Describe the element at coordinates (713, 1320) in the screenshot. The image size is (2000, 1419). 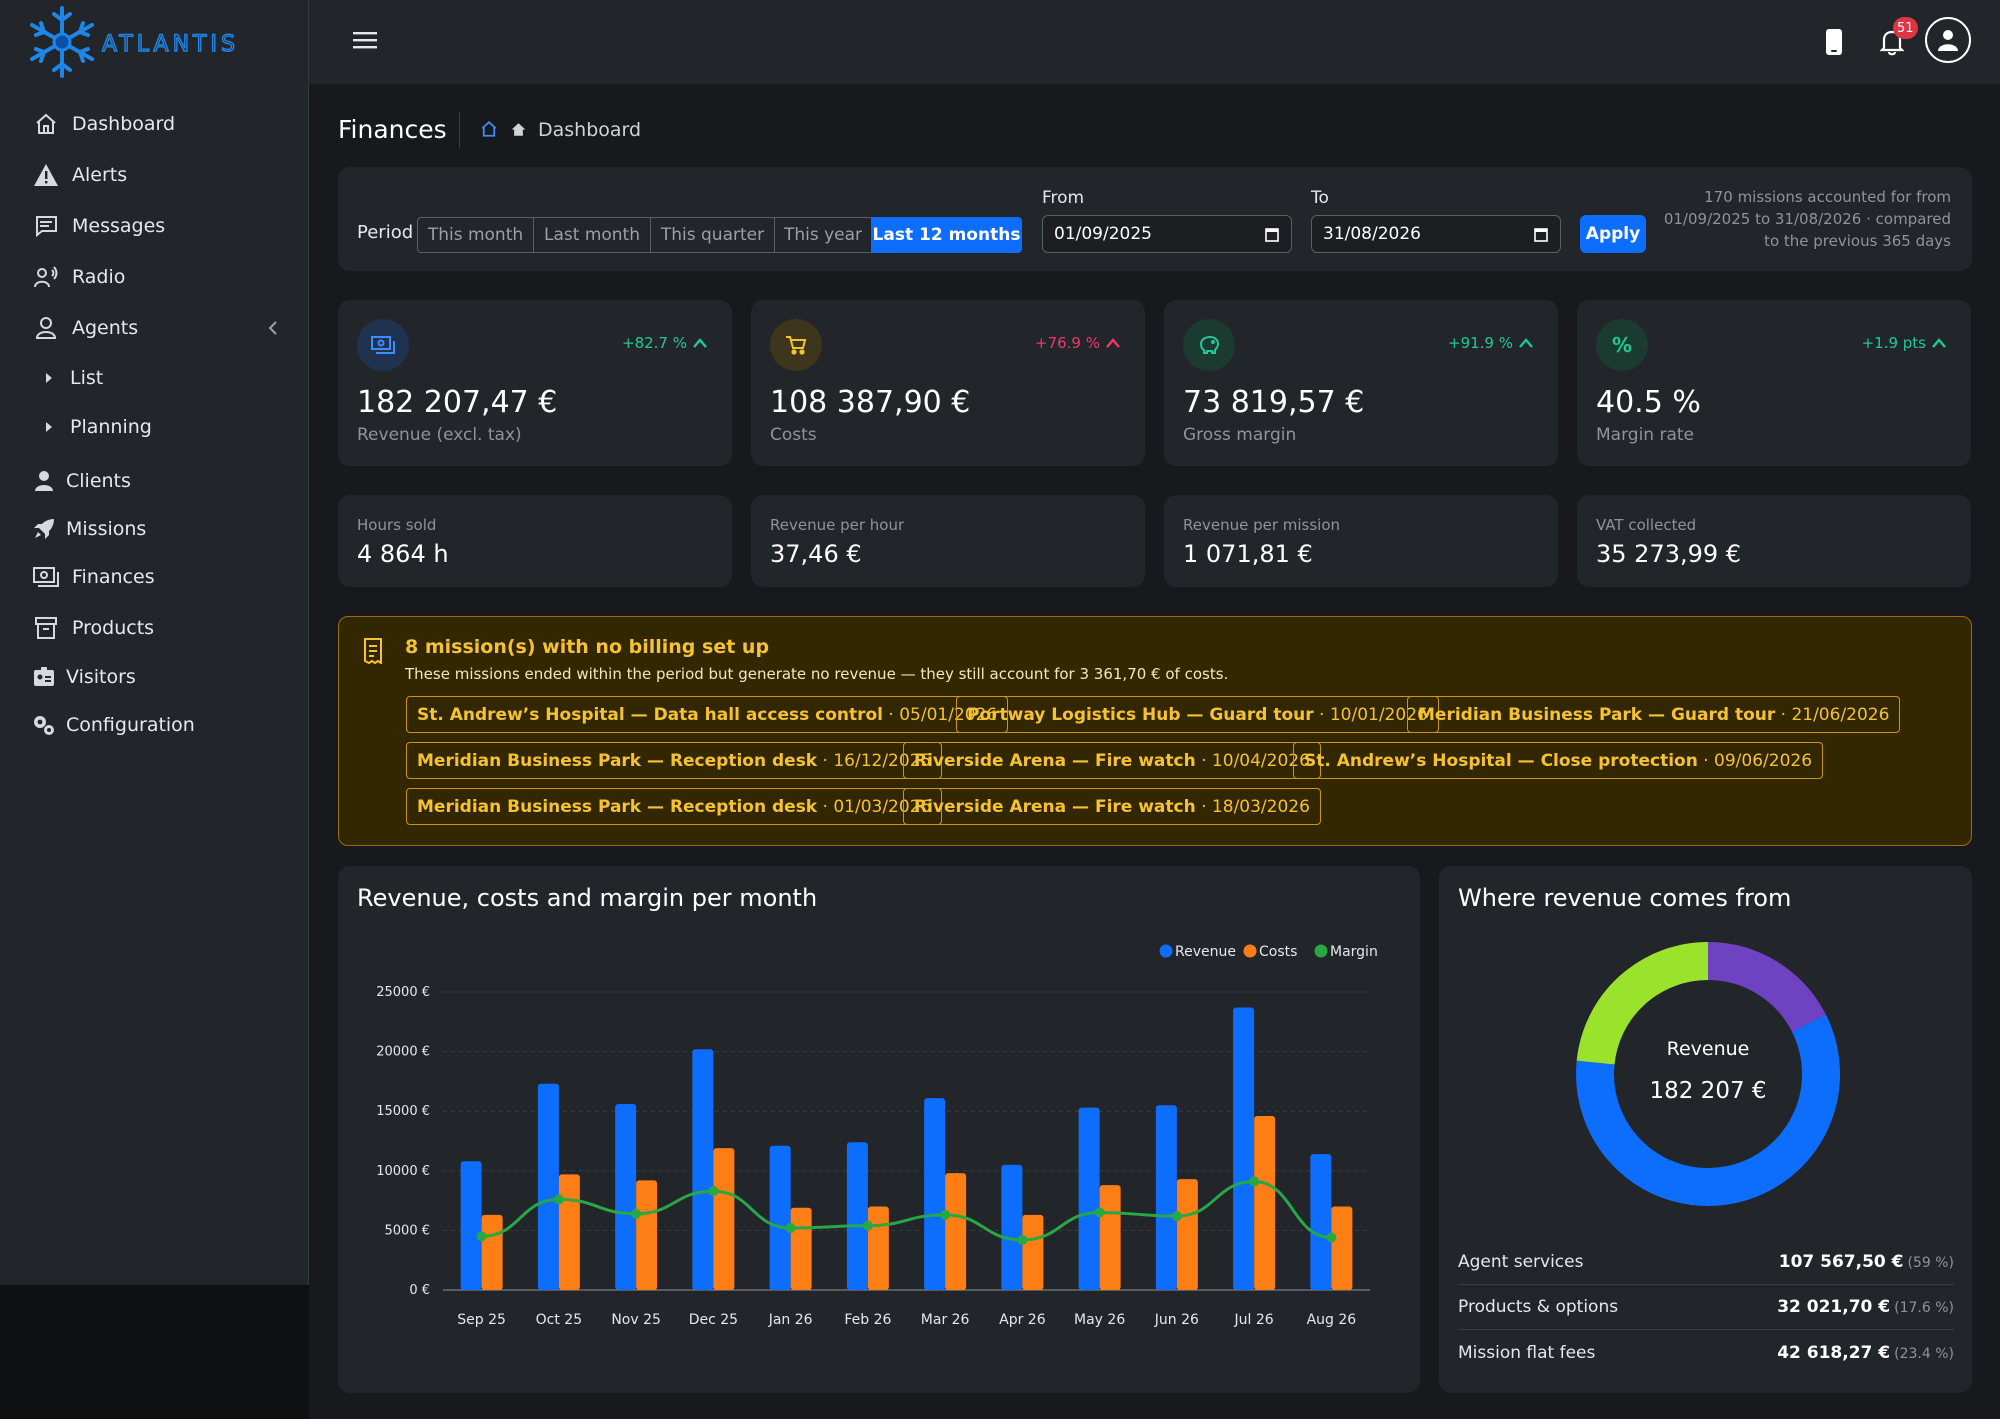
I see `x-tick-label: Dec 25` at that location.